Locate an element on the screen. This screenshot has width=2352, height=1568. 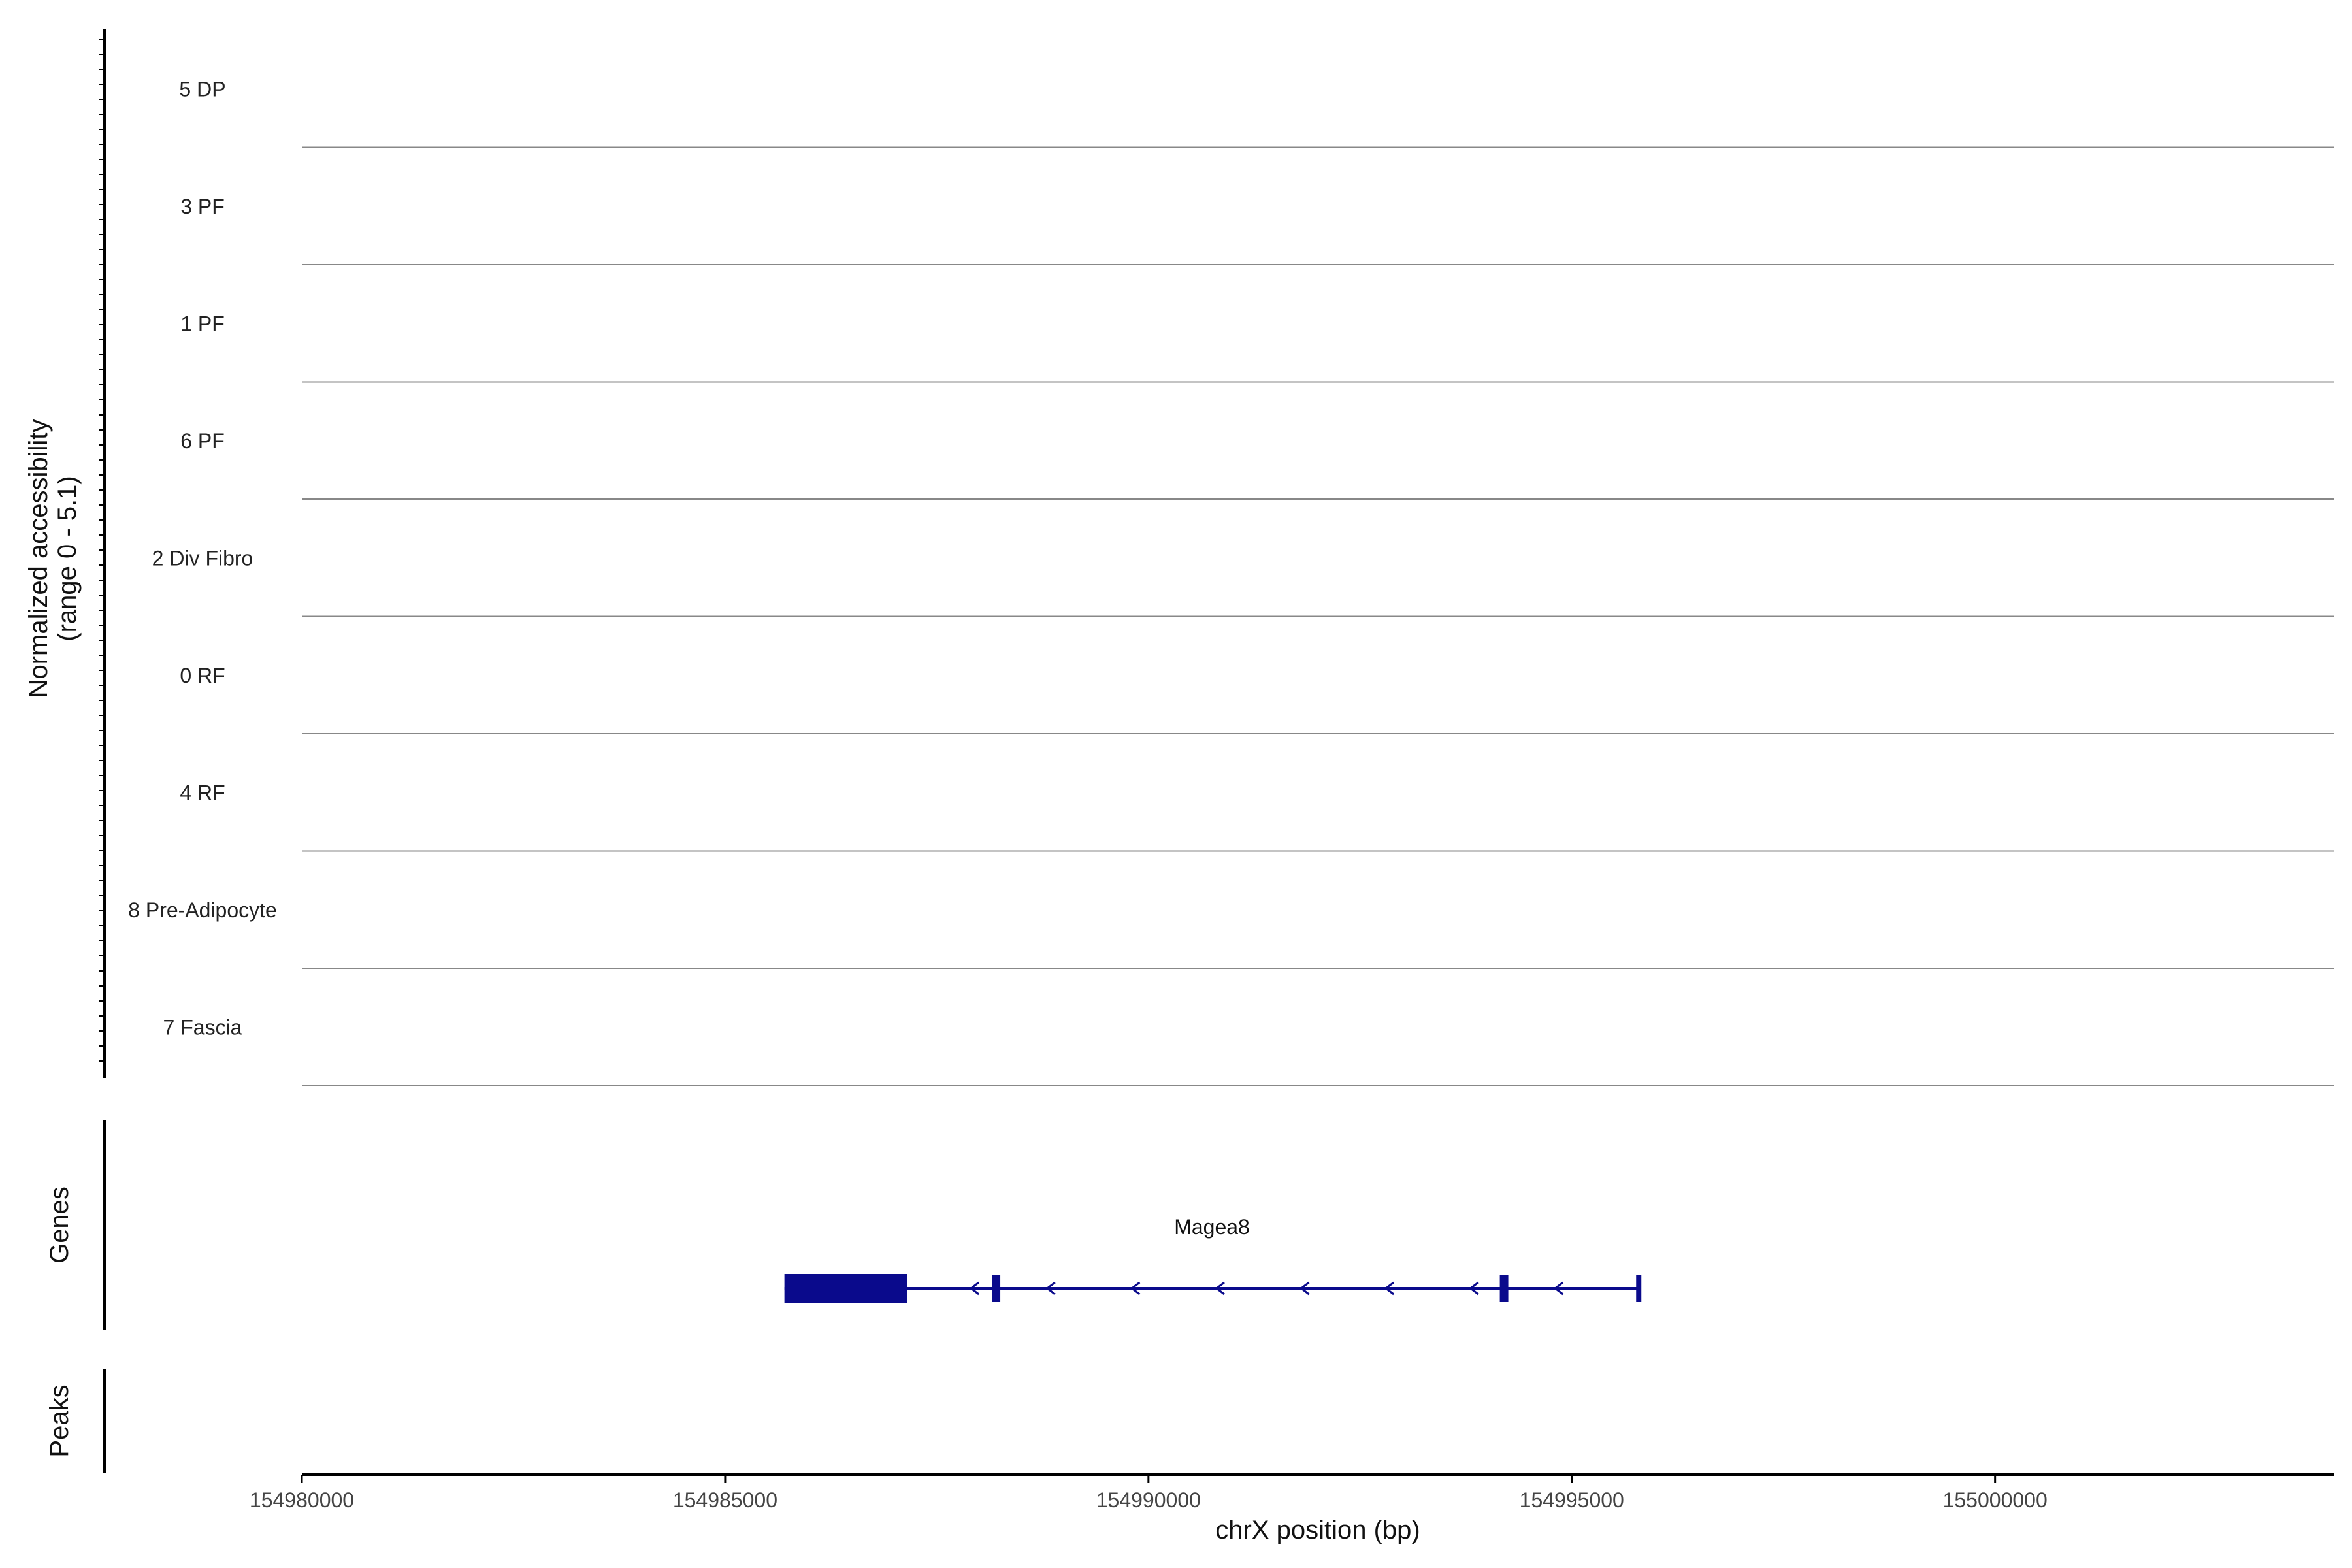
track-1-pf: 1 PF is located at coordinates (1257, 347).